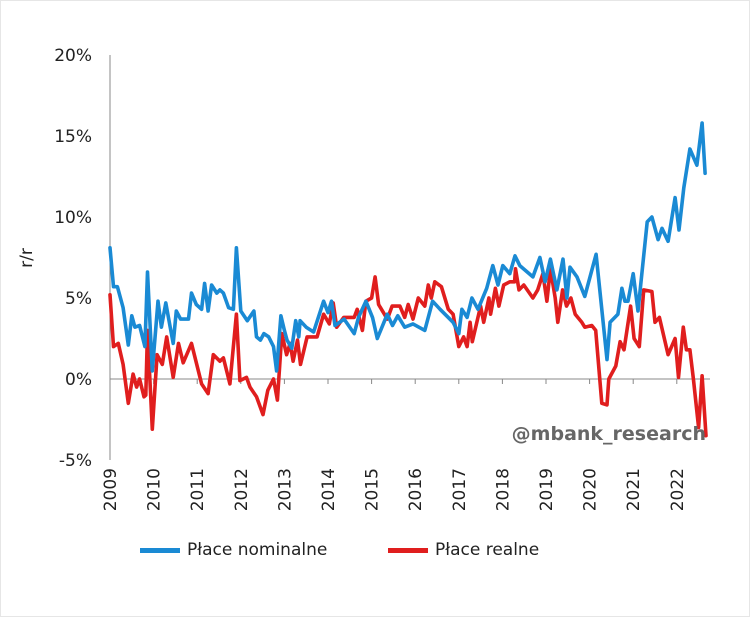 The width and height of the screenshot is (750, 617). I want to click on y-tick-label: 20%, so click(73, 56).